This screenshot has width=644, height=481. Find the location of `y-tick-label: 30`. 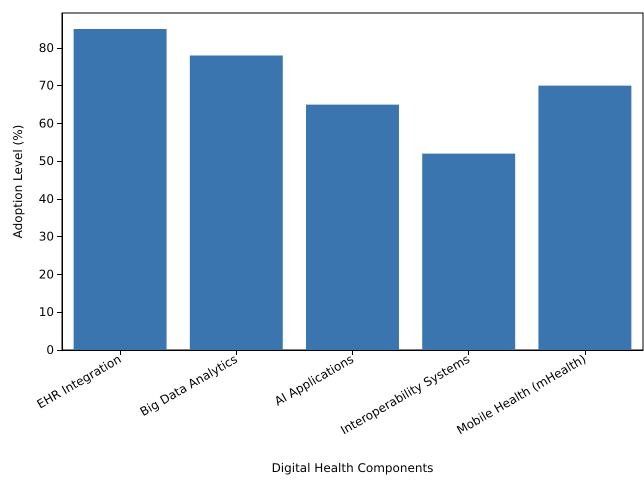

y-tick-label: 30 is located at coordinates (46, 237).